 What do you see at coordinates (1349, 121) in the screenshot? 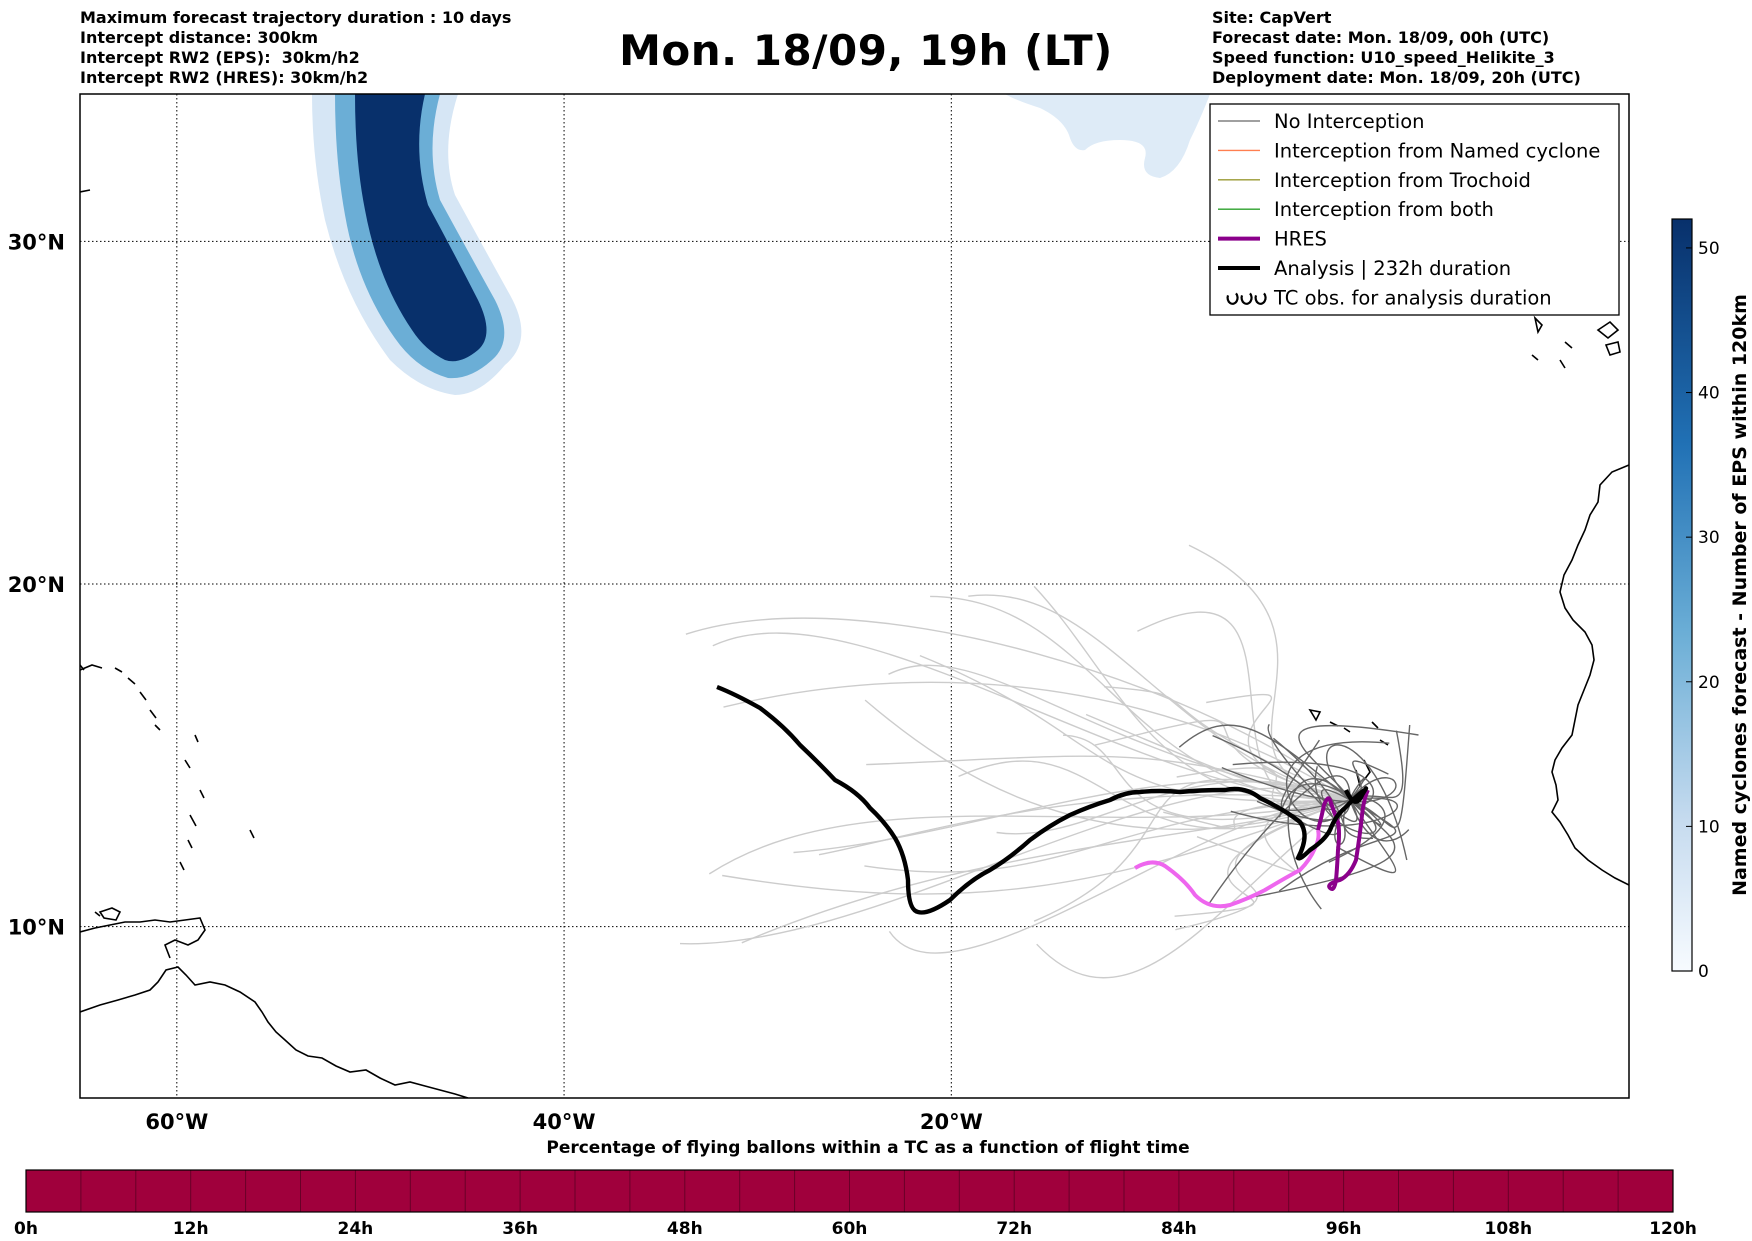
I see `legend-label: No Interception` at bounding box center [1349, 121].